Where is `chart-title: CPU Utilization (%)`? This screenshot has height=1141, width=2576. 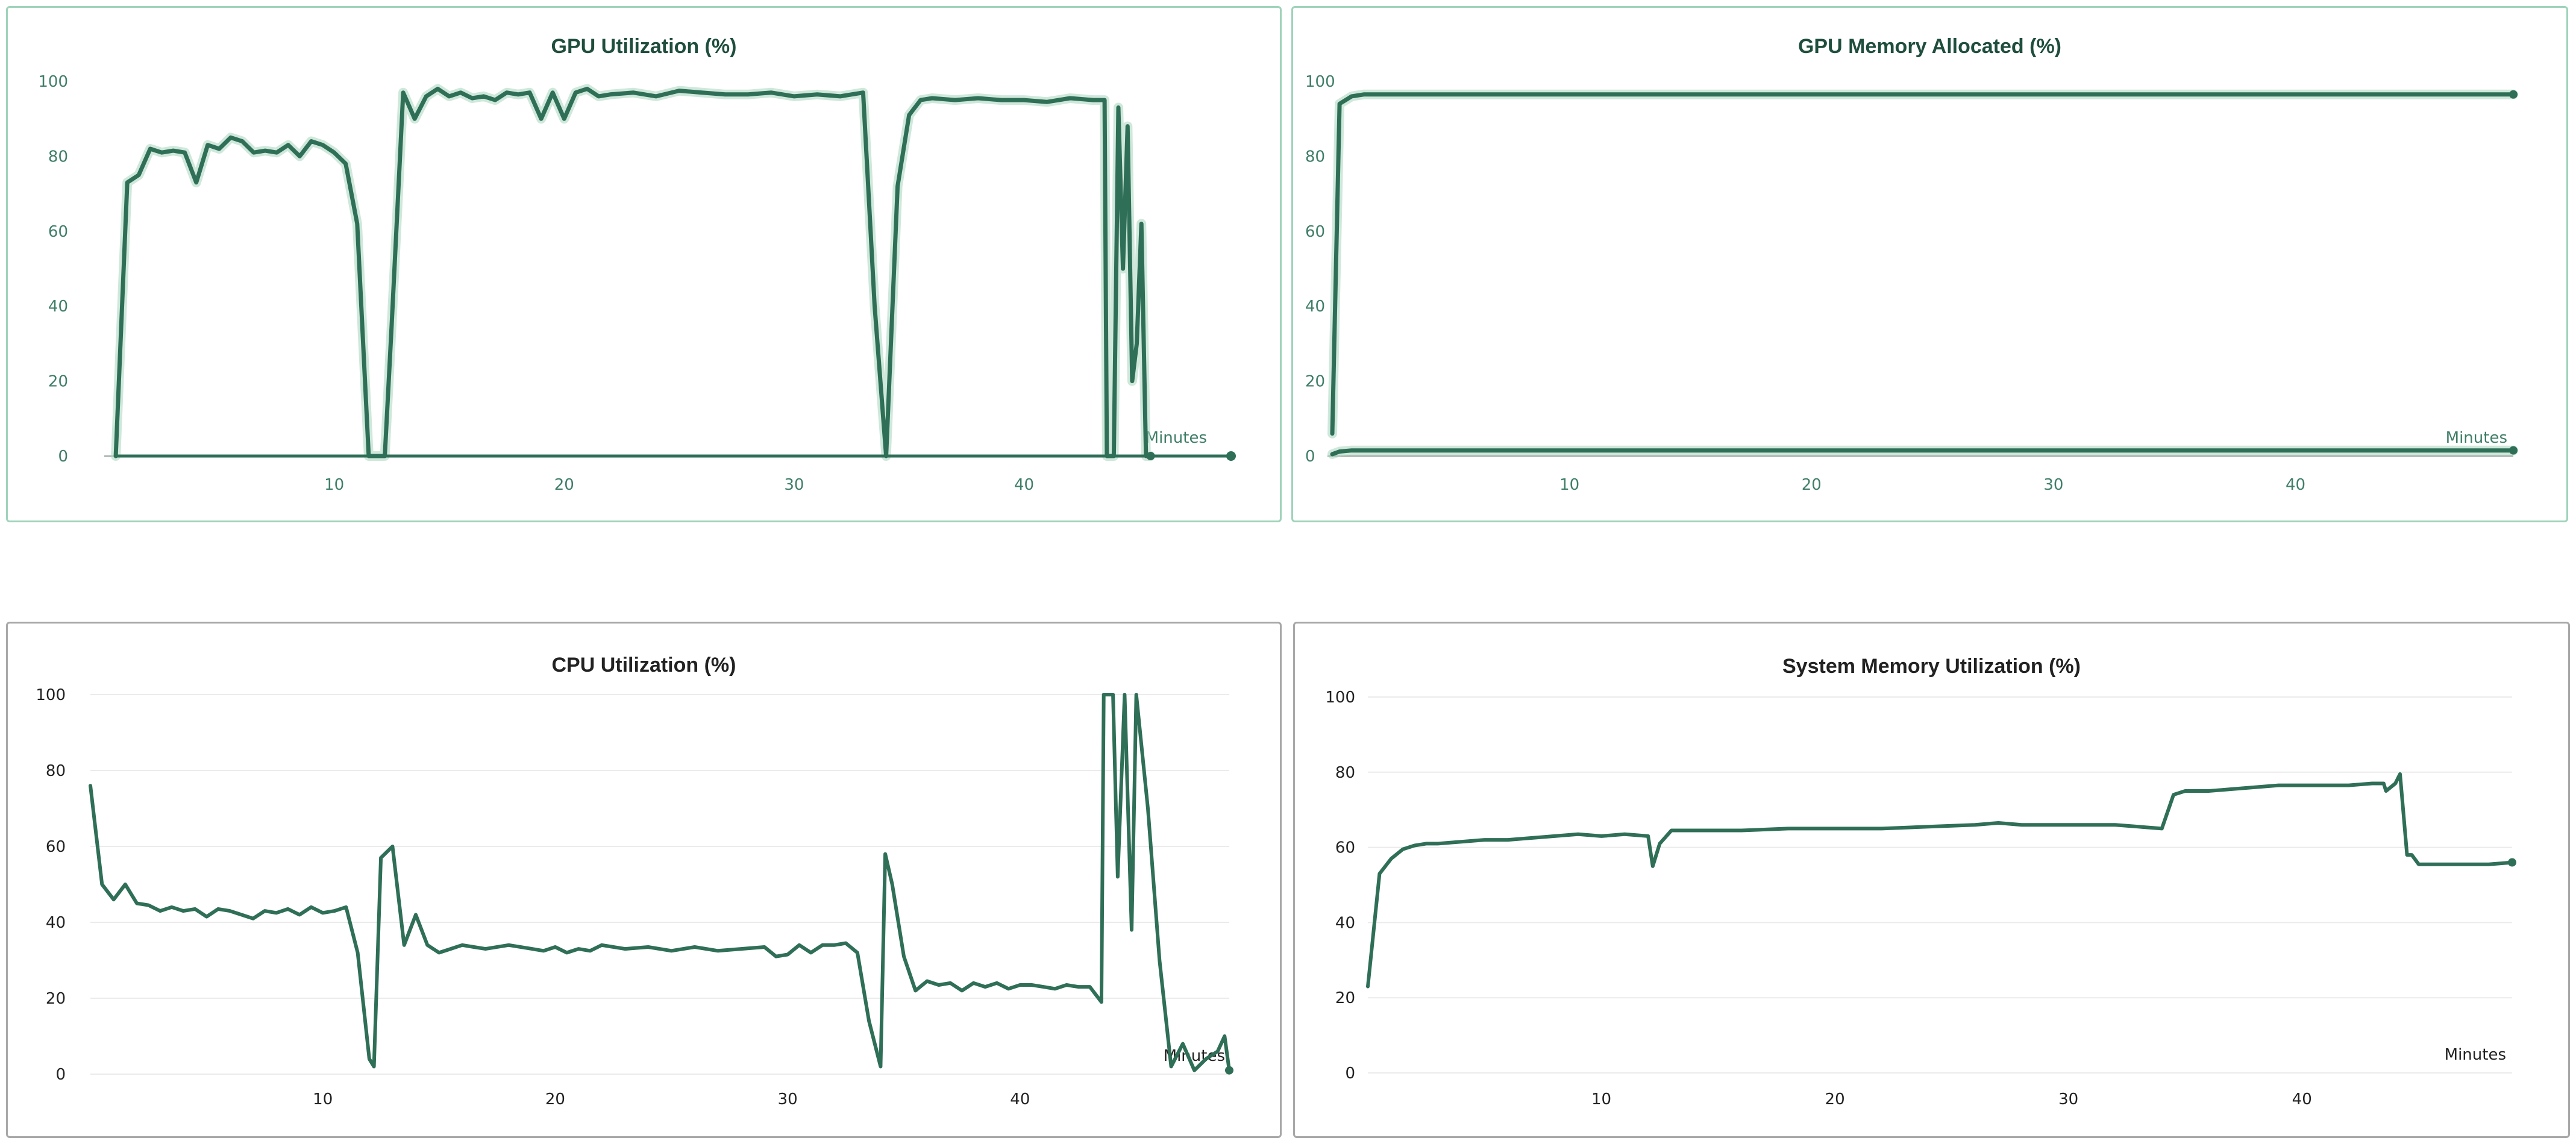
chart-title: CPU Utilization (%) is located at coordinates (644, 665).